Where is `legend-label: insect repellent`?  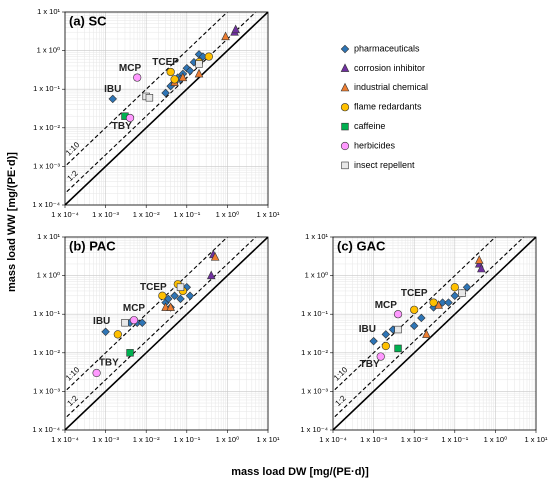 legend-label: insect repellent is located at coordinates (384, 165).